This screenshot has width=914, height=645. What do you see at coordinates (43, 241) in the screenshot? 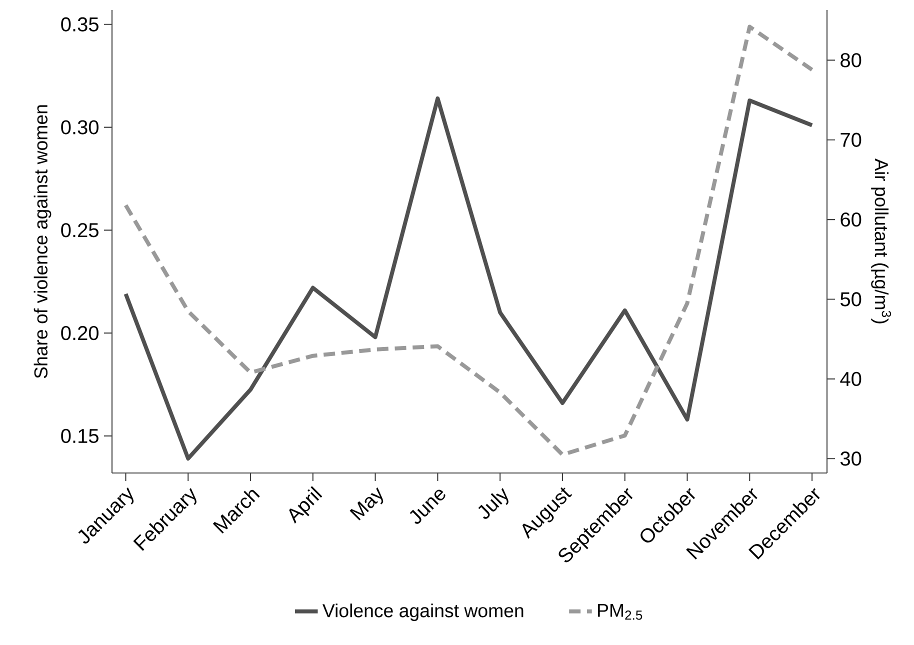
I see `y-axis-title: Share of violence against women` at bounding box center [43, 241].